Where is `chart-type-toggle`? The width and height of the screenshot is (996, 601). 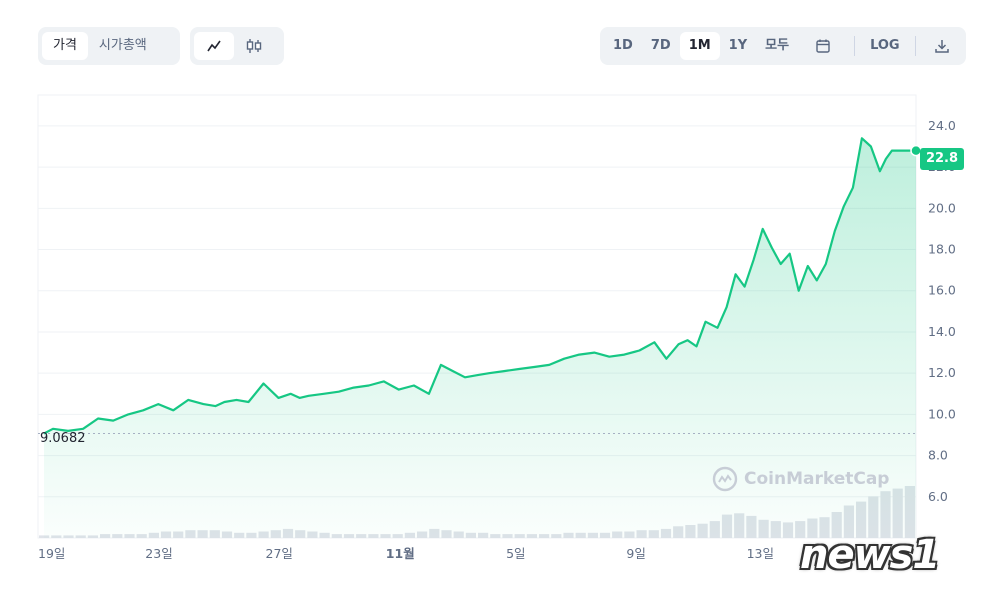 chart-type-toggle is located at coordinates (237, 46).